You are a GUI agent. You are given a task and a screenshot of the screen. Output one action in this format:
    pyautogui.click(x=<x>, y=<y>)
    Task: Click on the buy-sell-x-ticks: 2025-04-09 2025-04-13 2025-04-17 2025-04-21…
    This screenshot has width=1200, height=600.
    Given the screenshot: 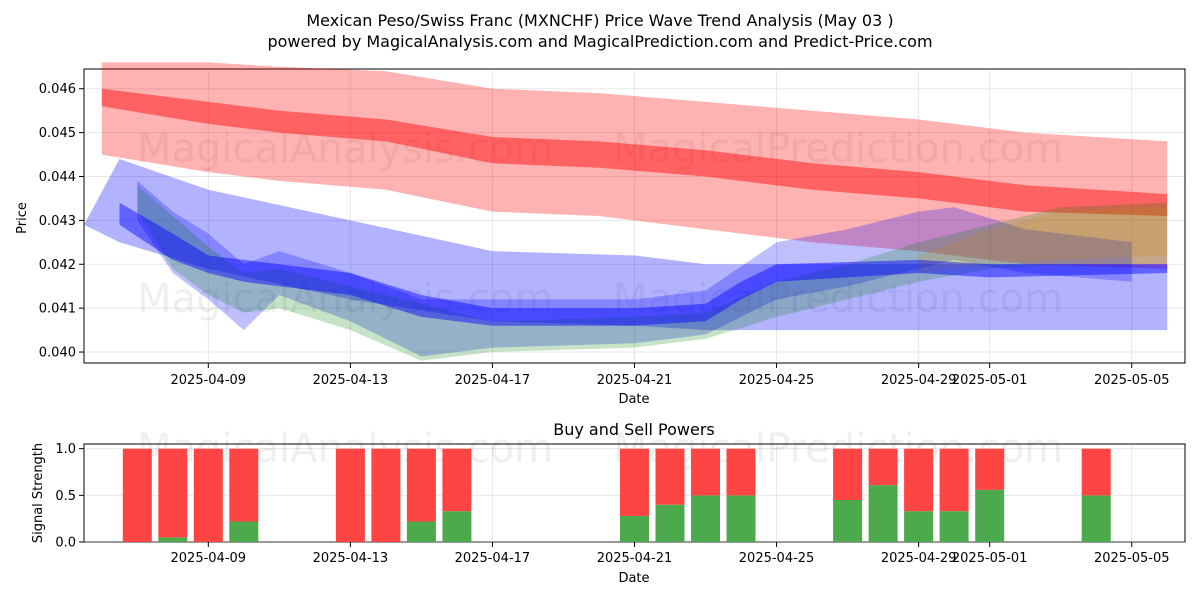 What is the action you would take?
    pyautogui.click(x=670, y=554)
    